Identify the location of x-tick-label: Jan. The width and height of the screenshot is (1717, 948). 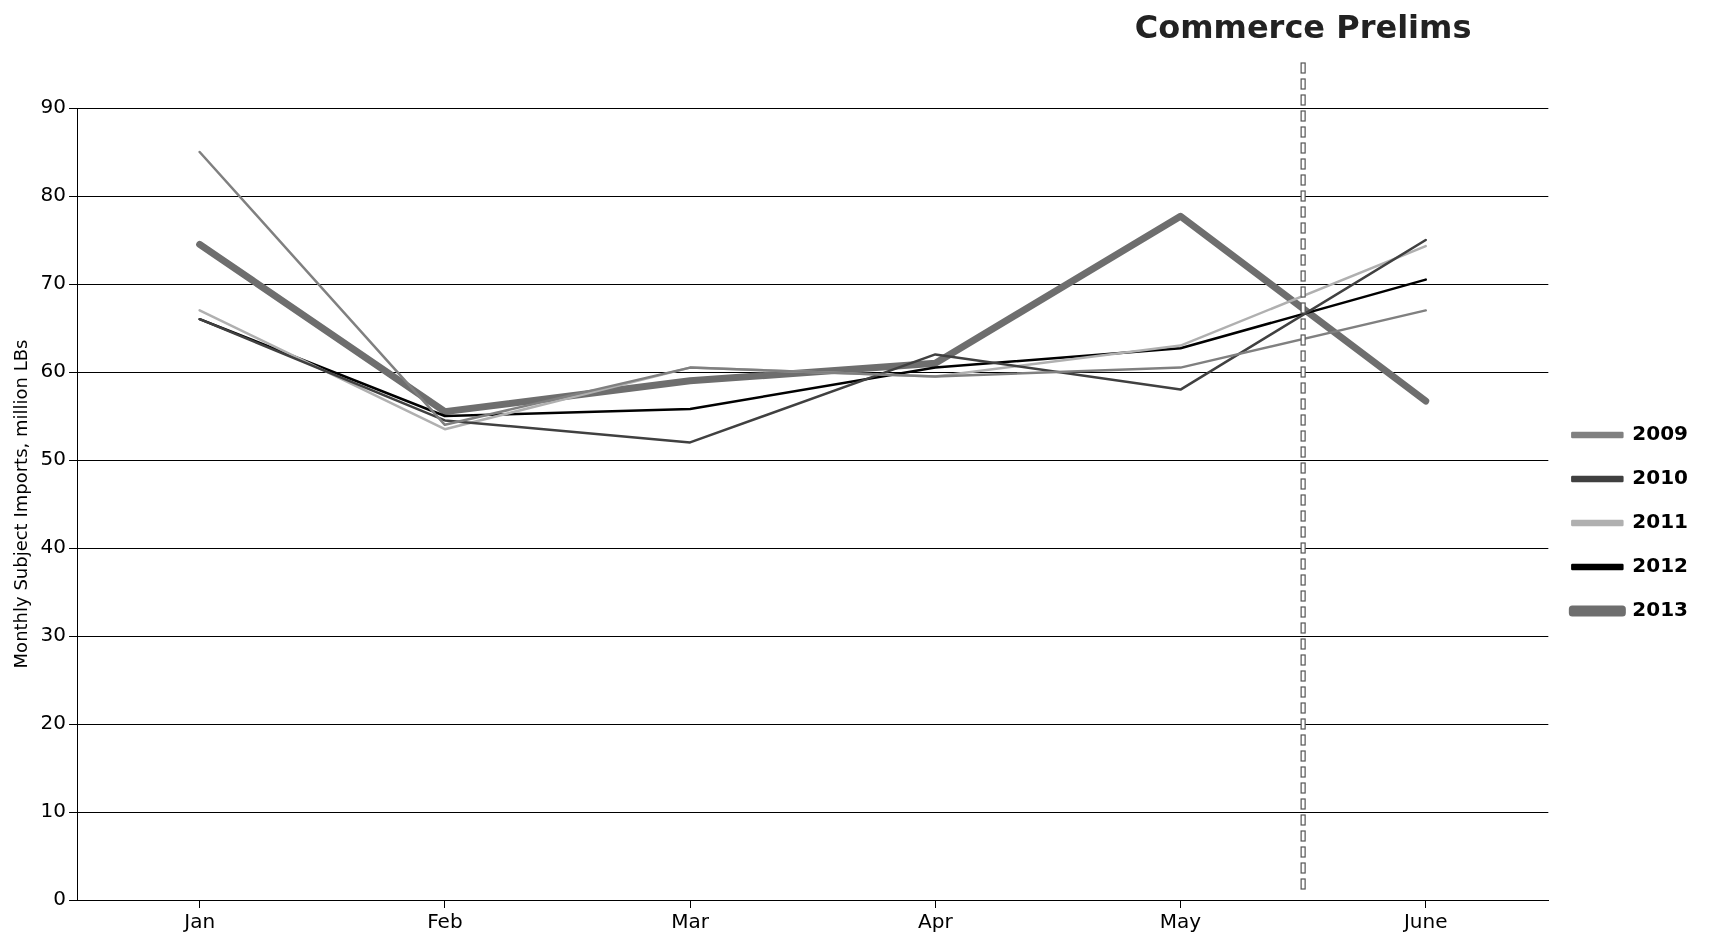
(199, 921).